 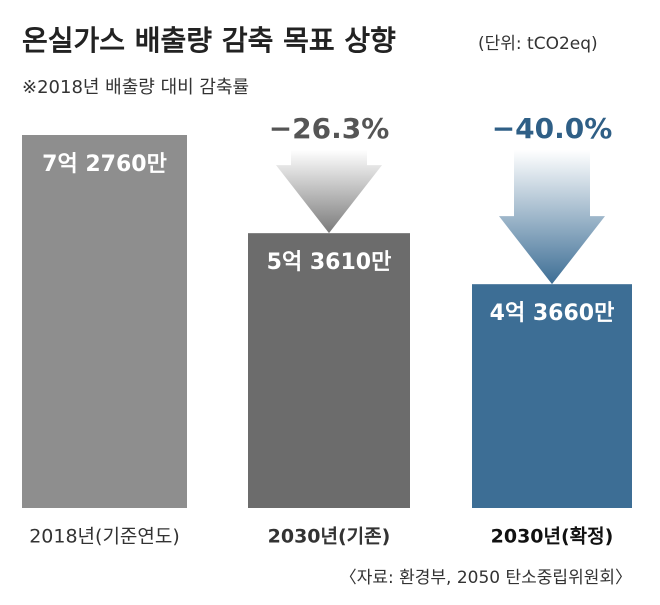 I want to click on x-tick-label: 2018년(기준연도), so click(x=104, y=537).